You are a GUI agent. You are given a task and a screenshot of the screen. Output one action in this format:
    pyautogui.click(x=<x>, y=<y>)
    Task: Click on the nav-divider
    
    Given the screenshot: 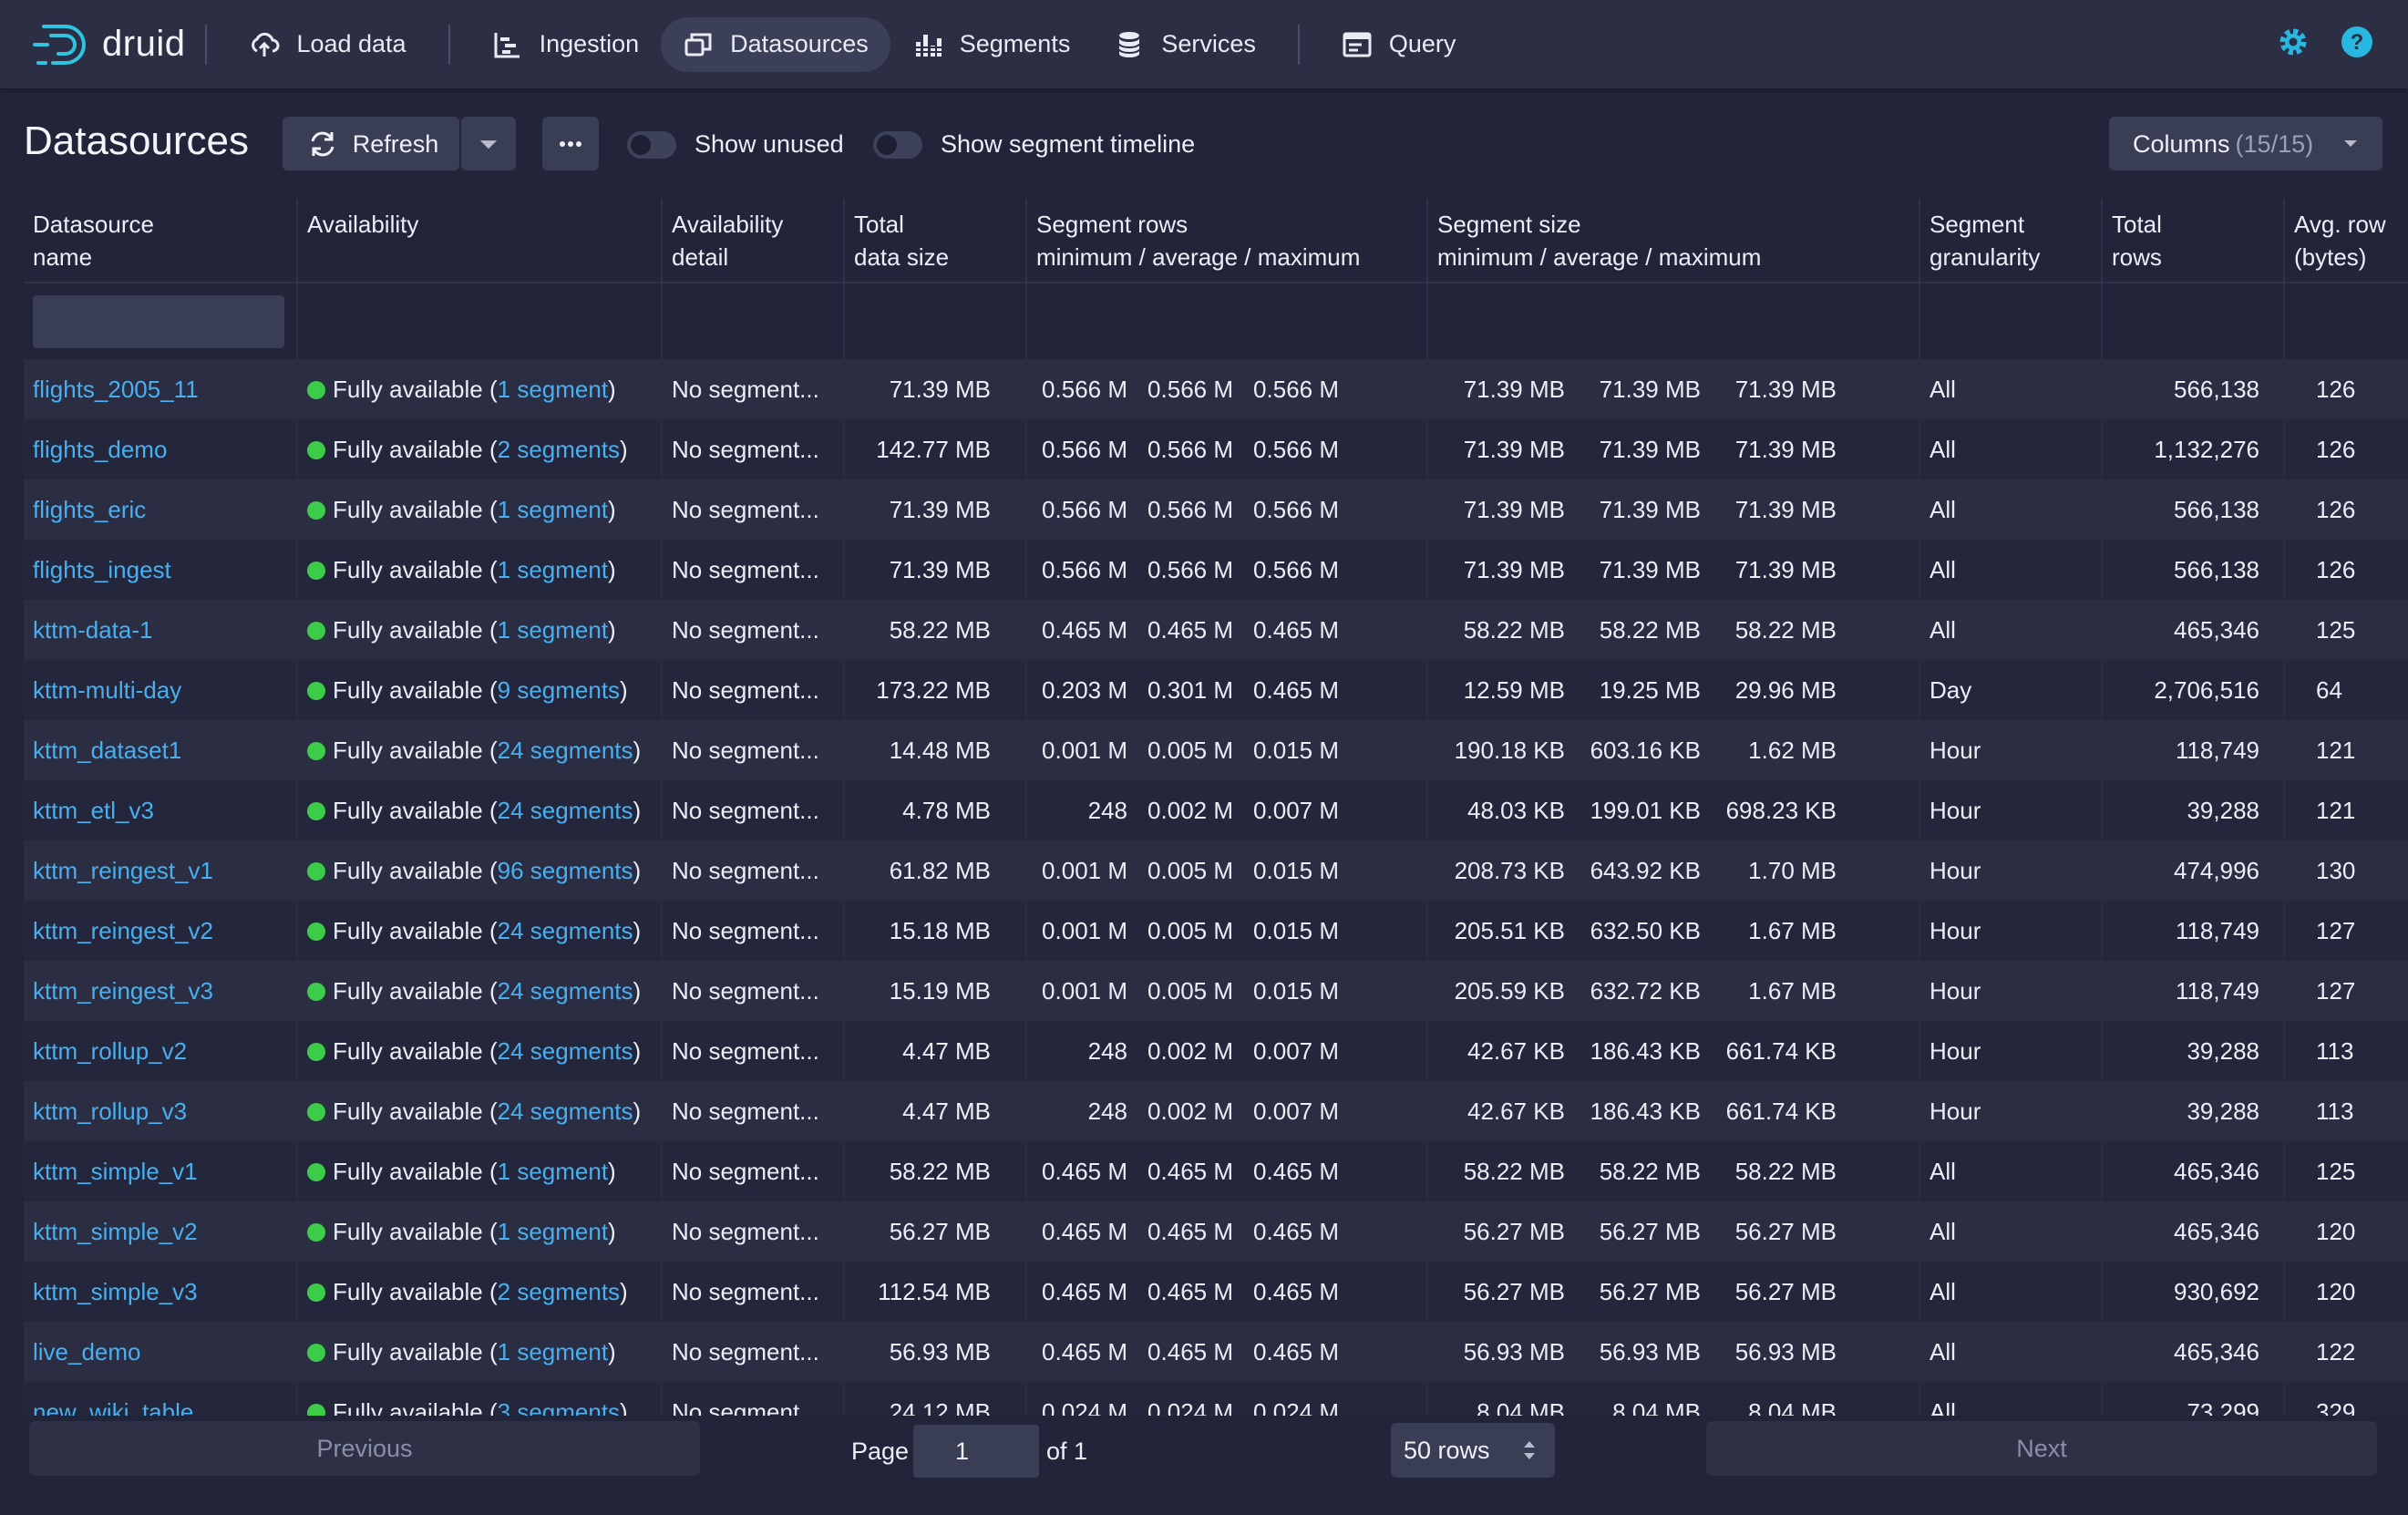 What is the action you would take?
    pyautogui.click(x=449, y=44)
    